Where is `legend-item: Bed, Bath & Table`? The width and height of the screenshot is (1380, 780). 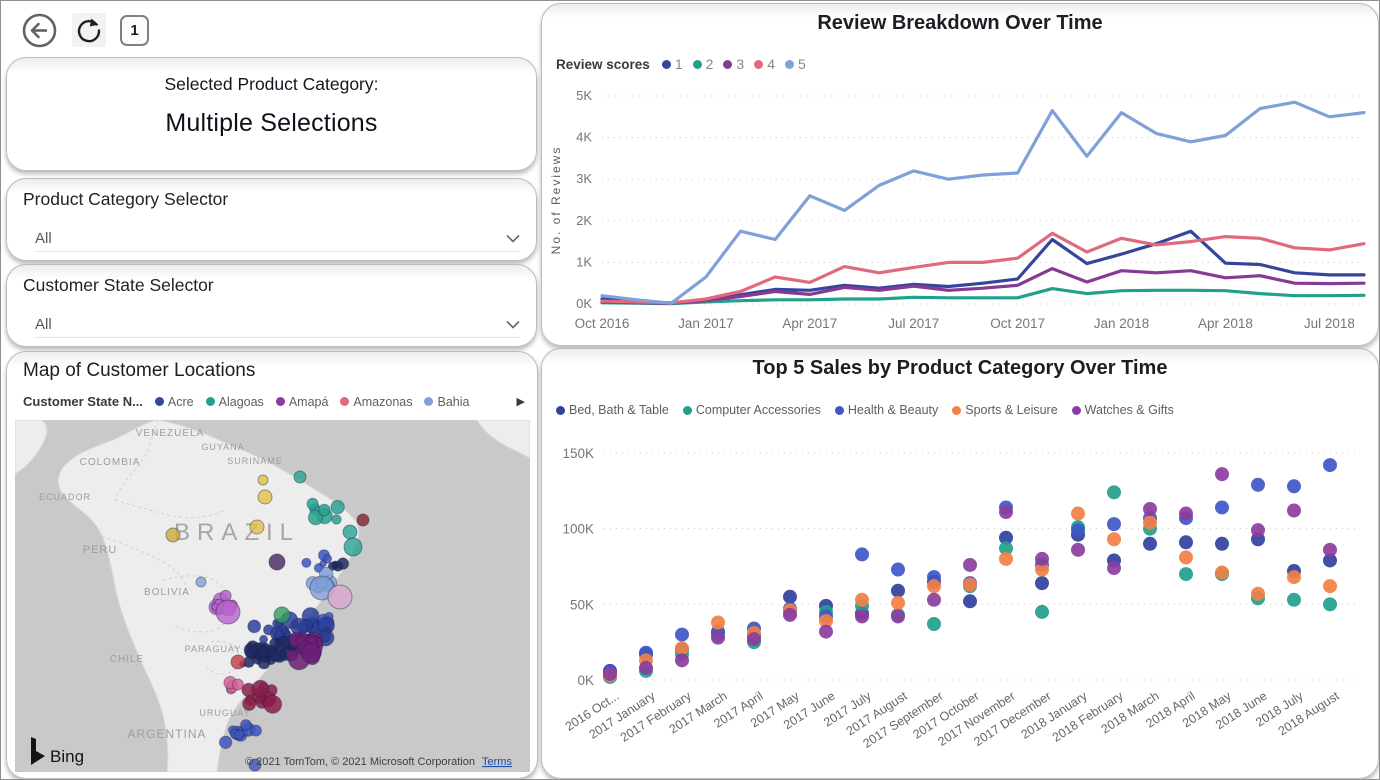
legend-item: Bed, Bath & Table is located at coordinates (612, 410).